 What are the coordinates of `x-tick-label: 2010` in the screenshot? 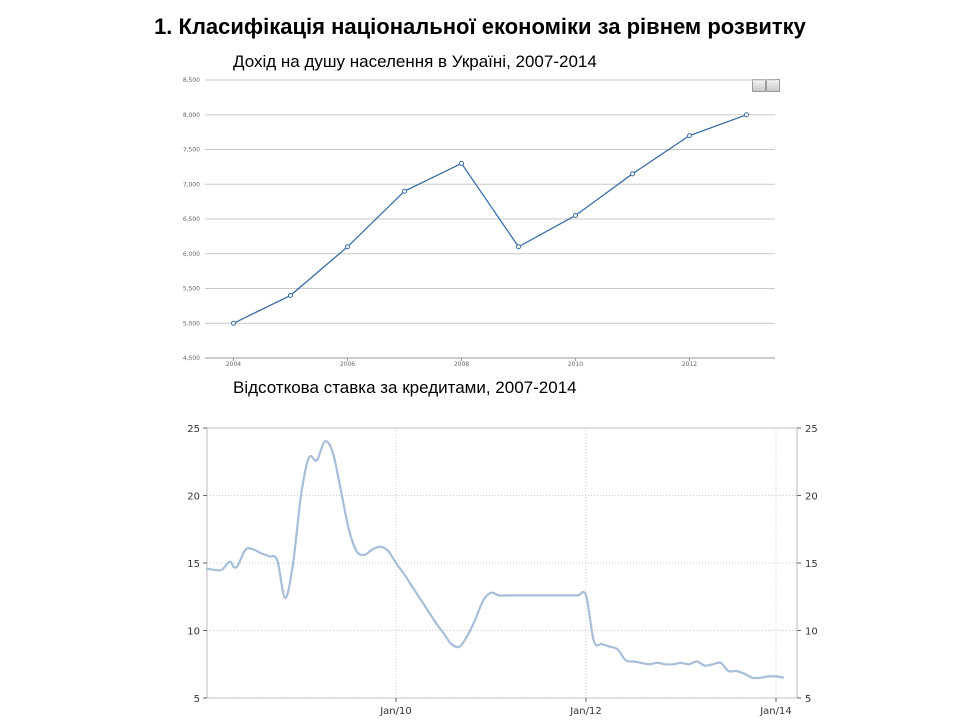 It's located at (575, 364).